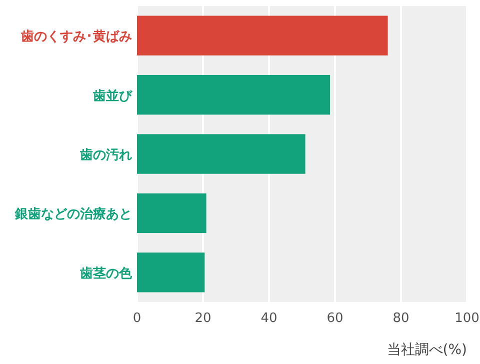 Image resolution: width=480 pixels, height=364 pixels. What do you see at coordinates (401, 318) in the screenshot?
I see `x-tick-label: 80` at bounding box center [401, 318].